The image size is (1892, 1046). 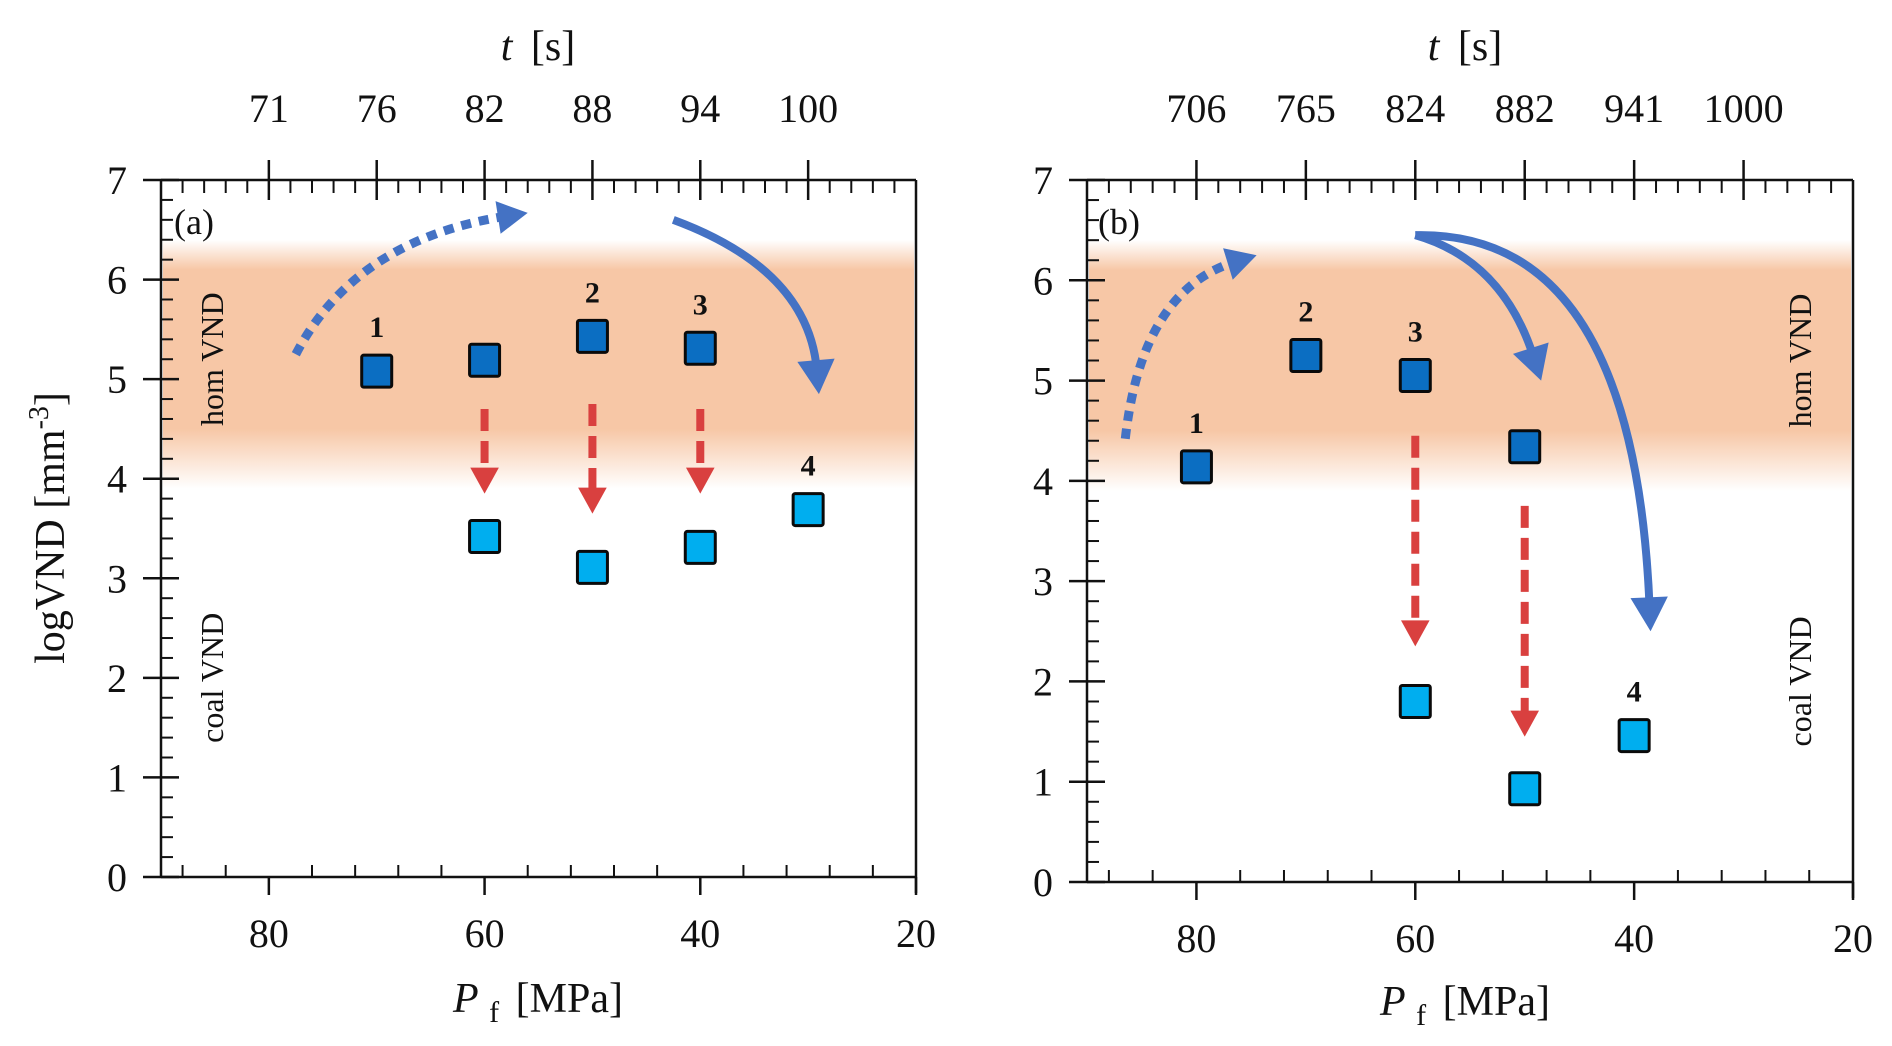 What do you see at coordinates (377, 108) in the screenshot?
I see `top-tick-label: 76` at bounding box center [377, 108].